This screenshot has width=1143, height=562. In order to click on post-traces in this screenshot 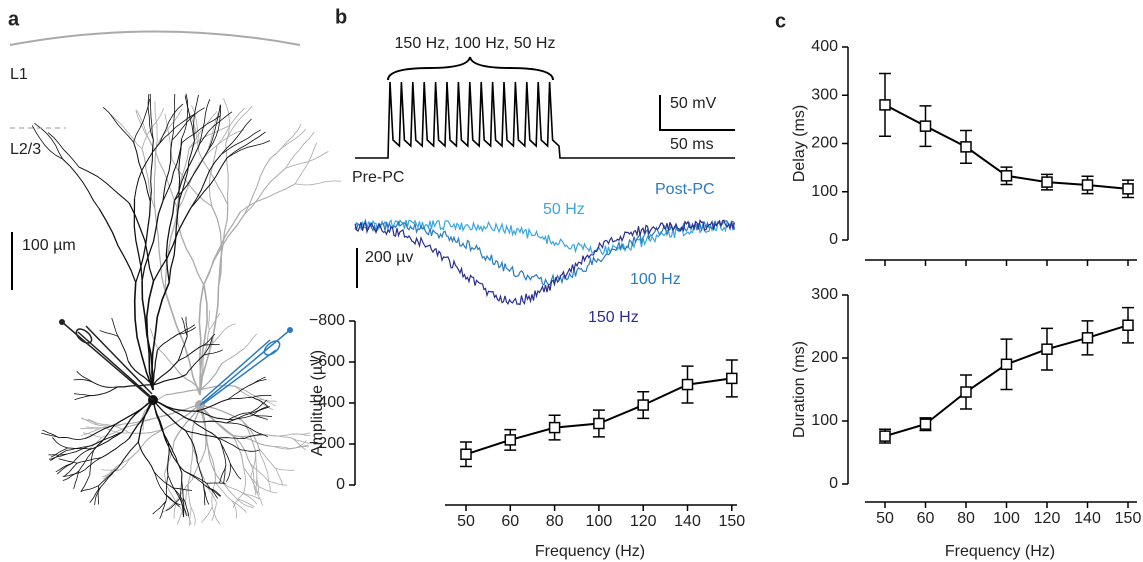, I will do `click(545, 262)`.